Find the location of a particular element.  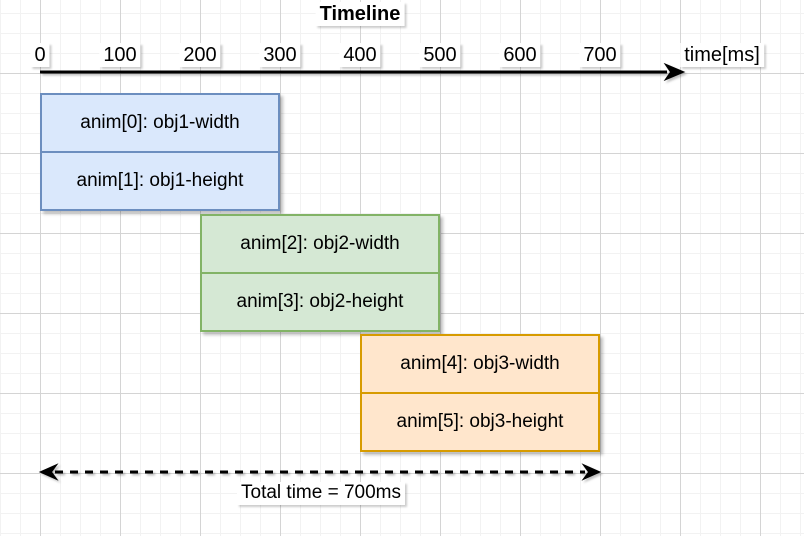

anim-bar-0: anim[0]: obj1-width is located at coordinates (160, 123).